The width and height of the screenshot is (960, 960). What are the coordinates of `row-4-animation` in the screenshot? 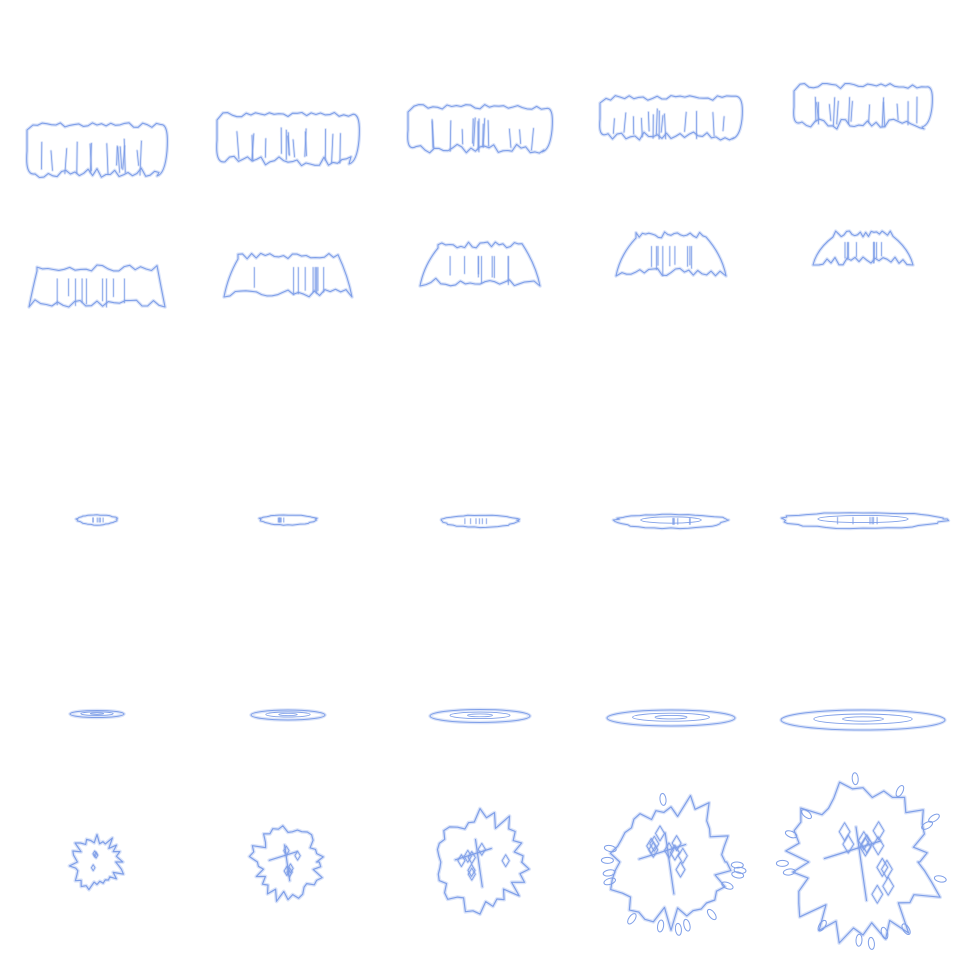 It's located at (507, 719).